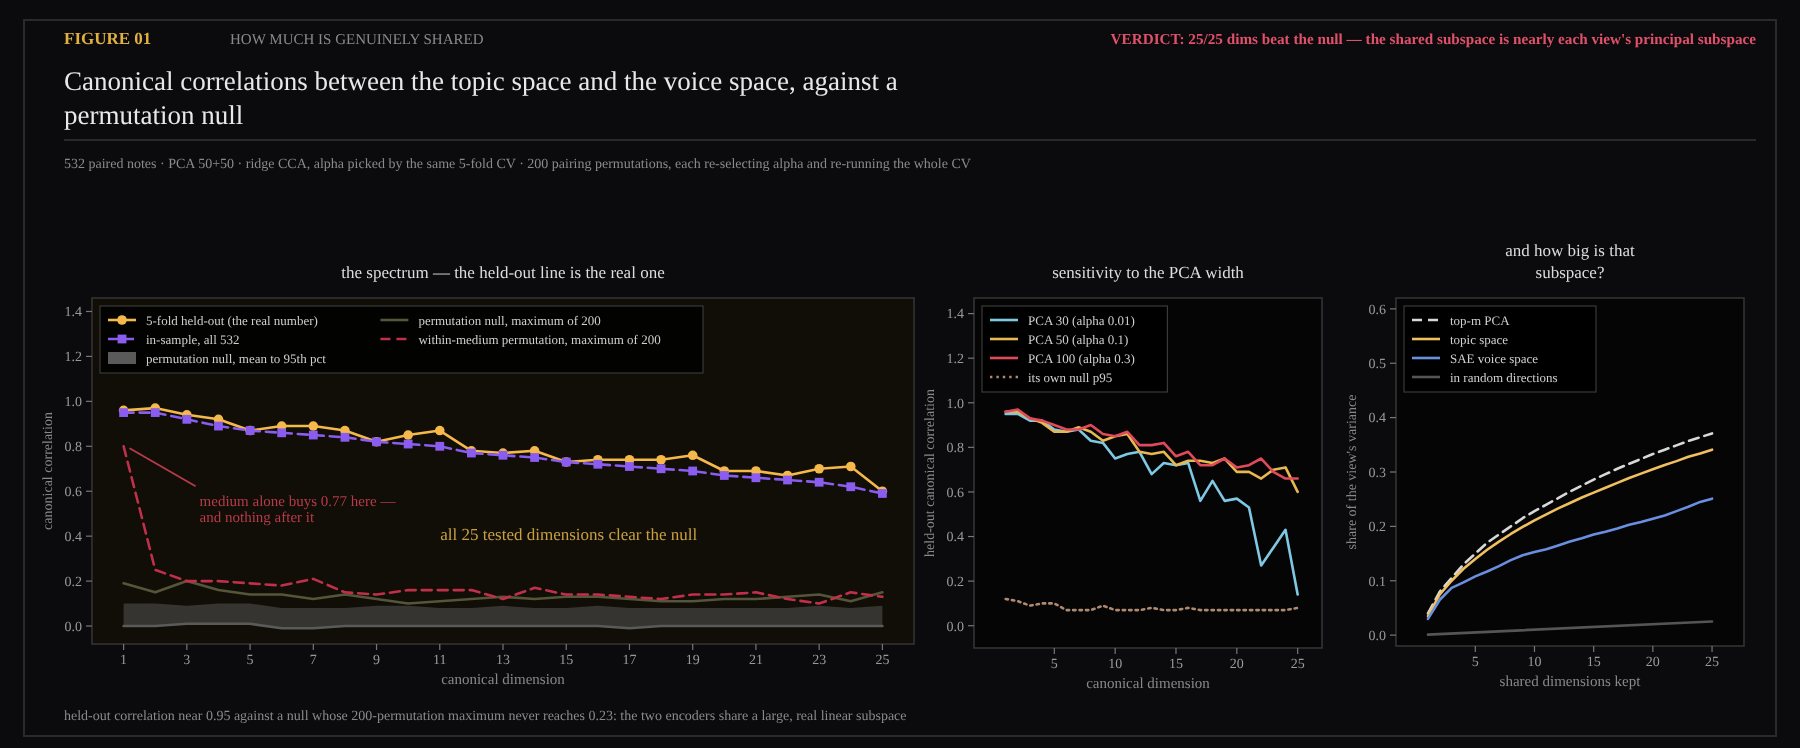 The height and width of the screenshot is (748, 1800). Describe the element at coordinates (569, 534) in the screenshot. I see `annotation: all 25 tested dimensions clear the null` at that location.